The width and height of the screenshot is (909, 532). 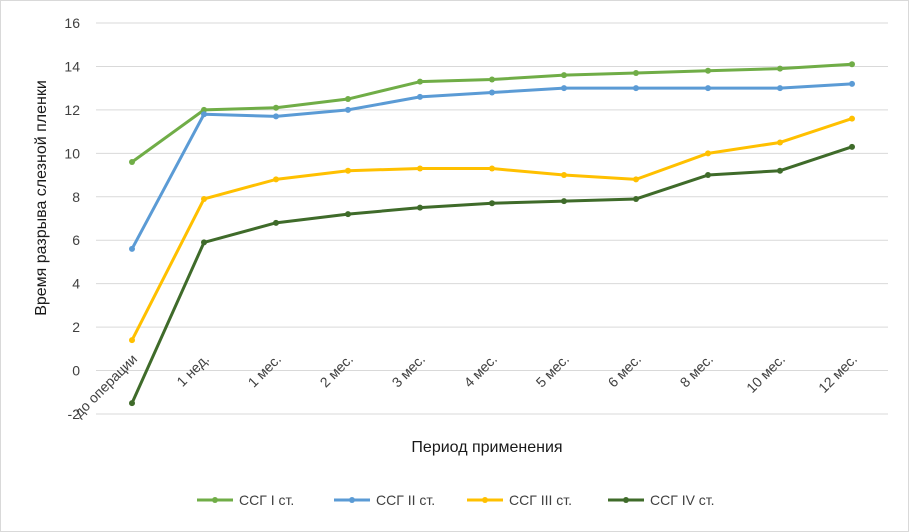 What do you see at coordinates (105, 385) in the screenshot?
I see `x-tick-label: до операции` at bounding box center [105, 385].